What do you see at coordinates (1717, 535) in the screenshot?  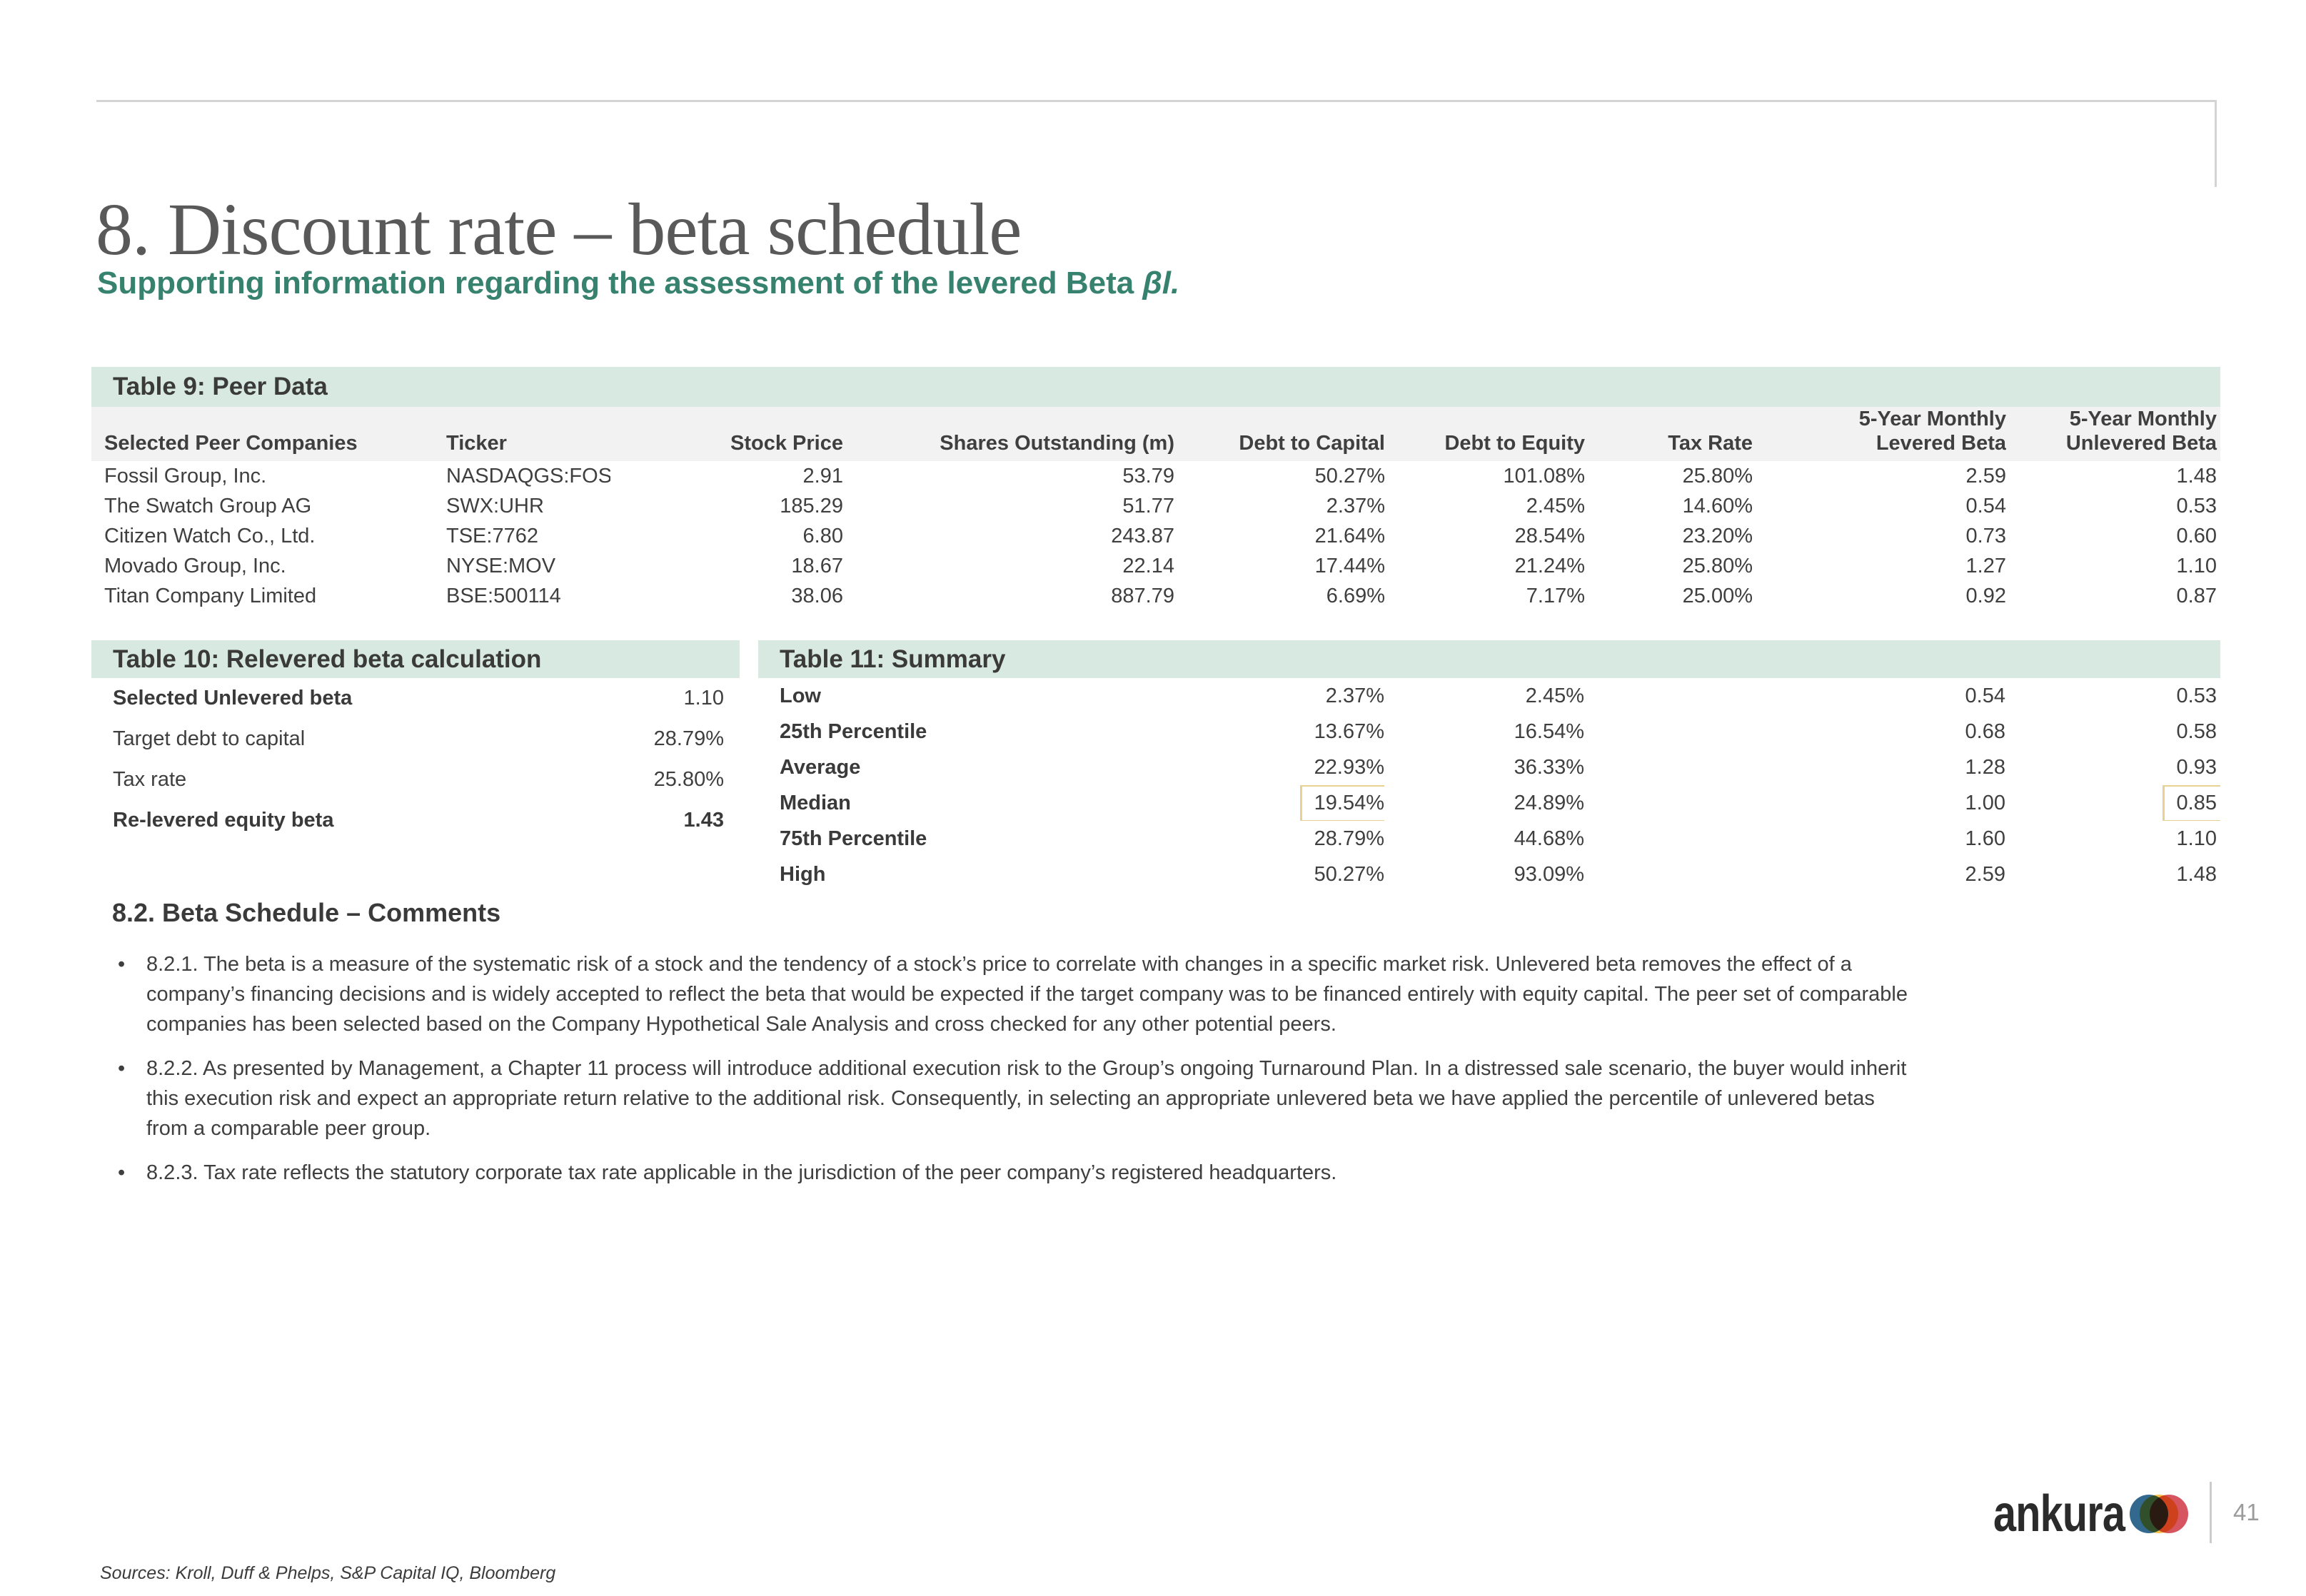 I see `peer-tax-rate: 23.20%` at bounding box center [1717, 535].